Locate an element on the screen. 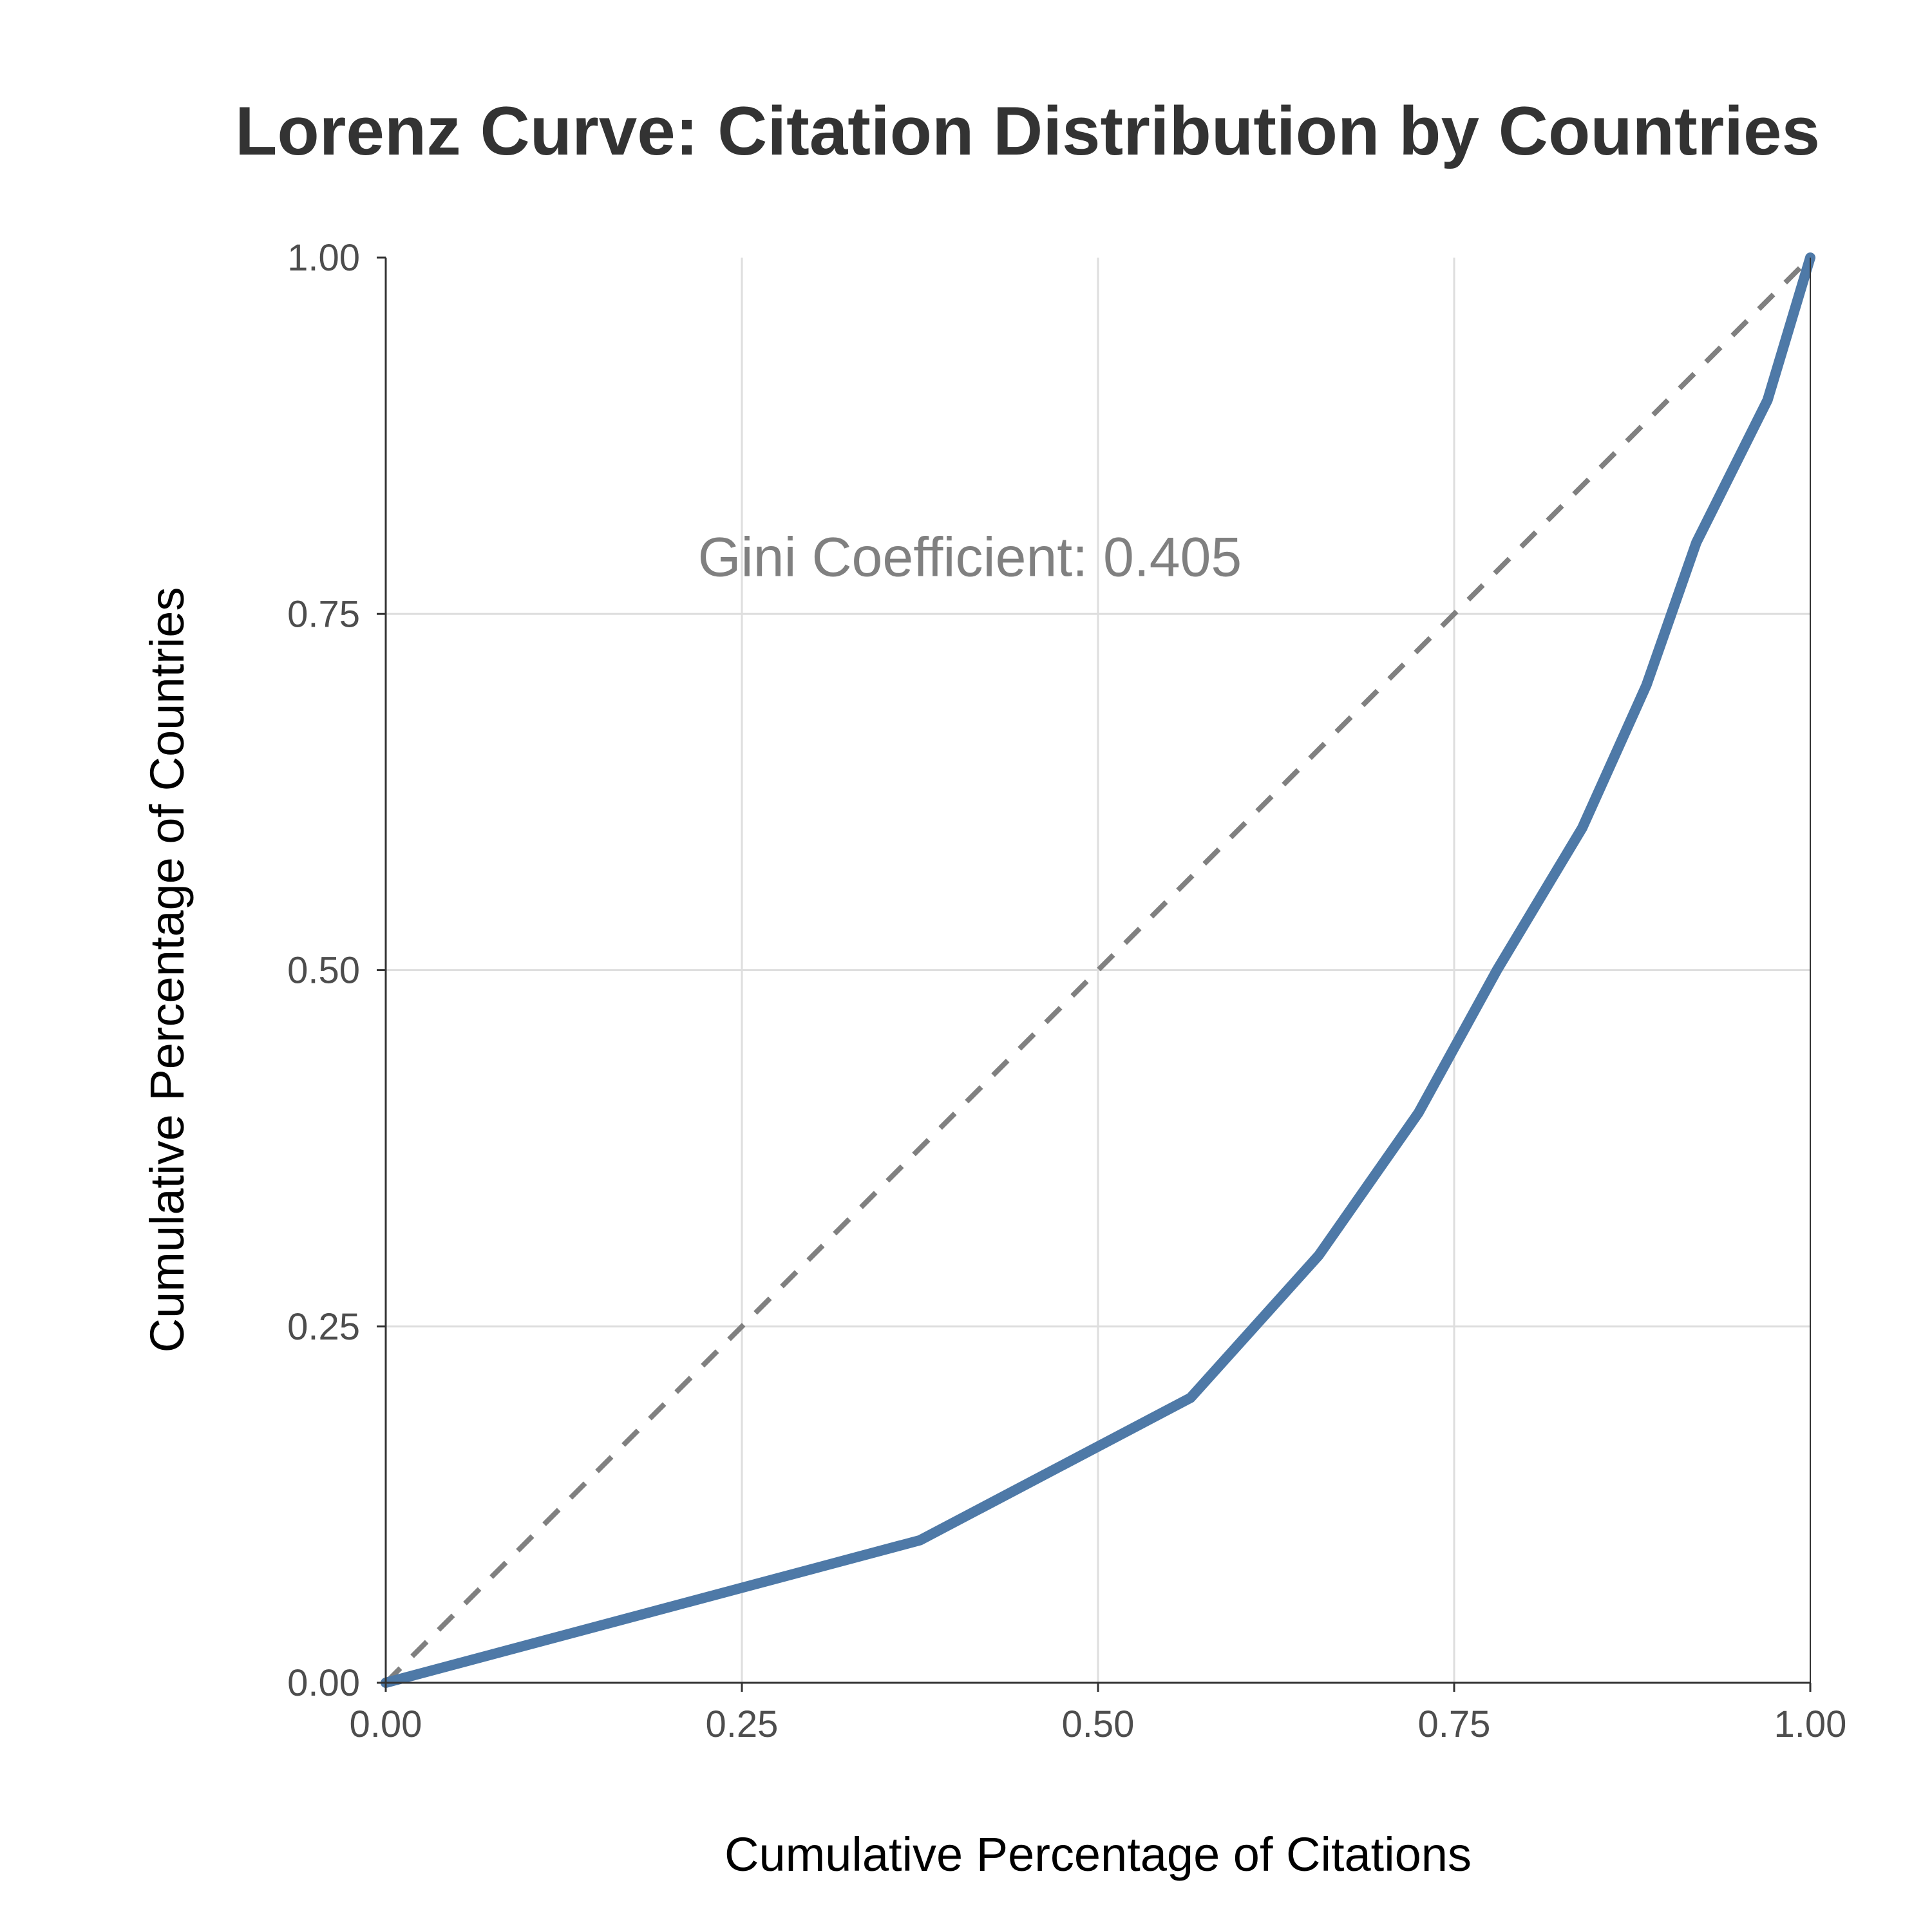 This screenshot has height=1932, width=1932. gini-annotation: Gini Coefficient: 0.405 is located at coordinates (970, 558).